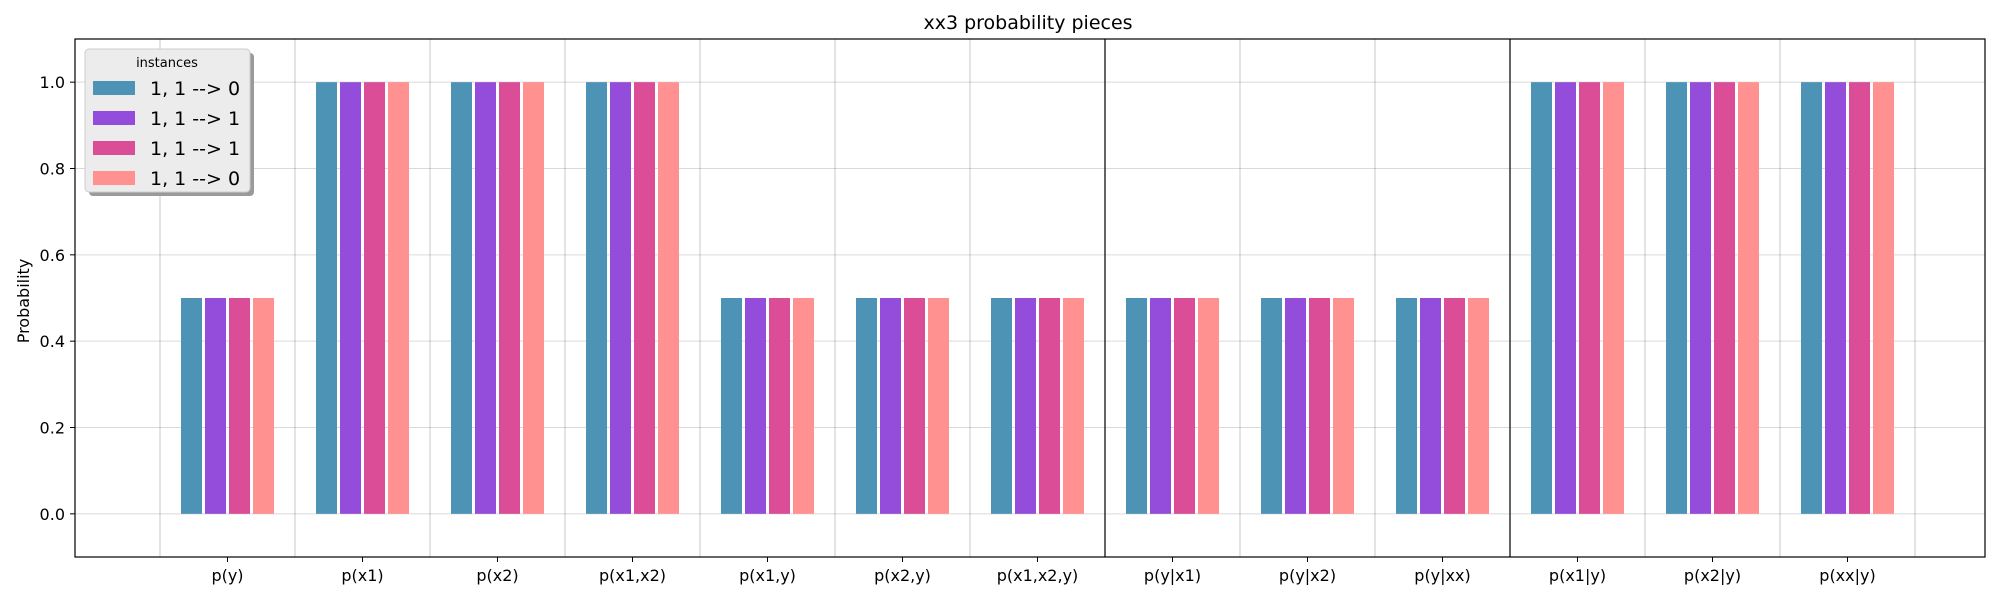  I want to click on x-tick-label: p(x1,y), so click(767, 575).